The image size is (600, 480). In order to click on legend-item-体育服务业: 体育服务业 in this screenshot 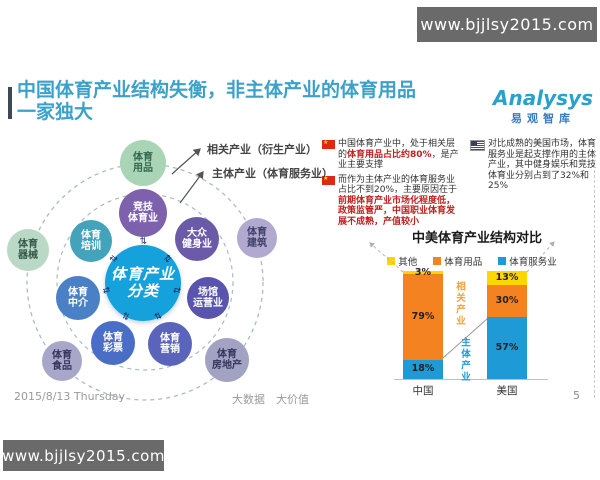, I will do `click(527, 261)`.